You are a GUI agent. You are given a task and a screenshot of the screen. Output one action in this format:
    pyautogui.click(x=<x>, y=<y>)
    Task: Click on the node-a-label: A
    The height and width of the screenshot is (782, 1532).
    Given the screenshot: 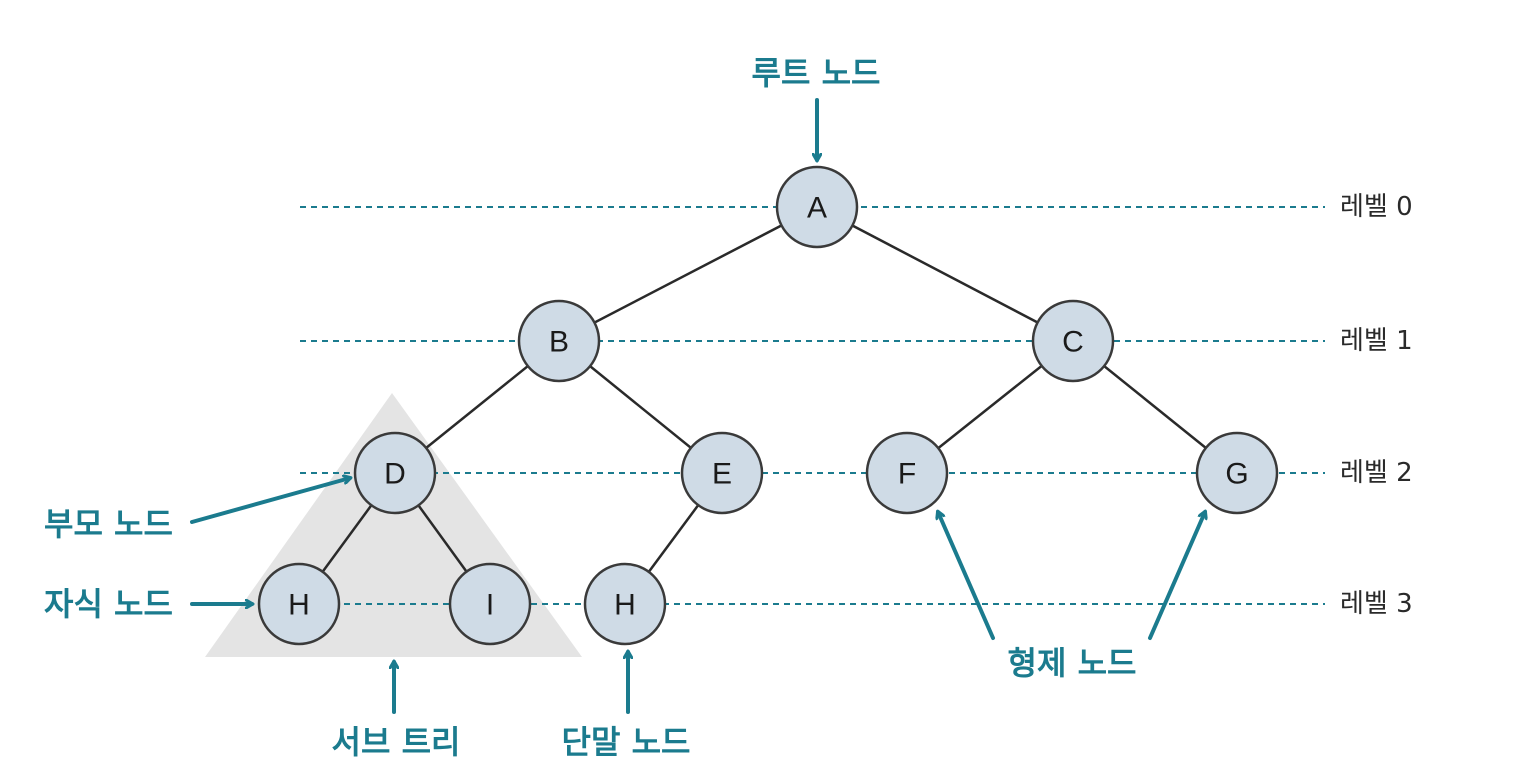 What is the action you would take?
    pyautogui.click(x=817, y=208)
    